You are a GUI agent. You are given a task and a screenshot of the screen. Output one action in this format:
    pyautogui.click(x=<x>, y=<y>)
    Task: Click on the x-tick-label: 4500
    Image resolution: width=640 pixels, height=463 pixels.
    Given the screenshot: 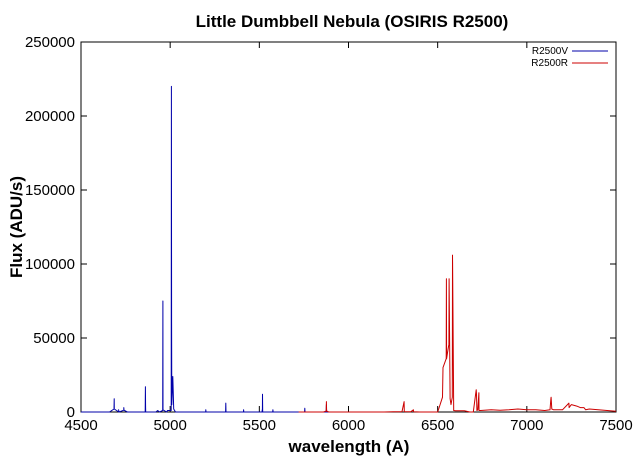 What is the action you would take?
    pyautogui.click(x=80, y=425)
    